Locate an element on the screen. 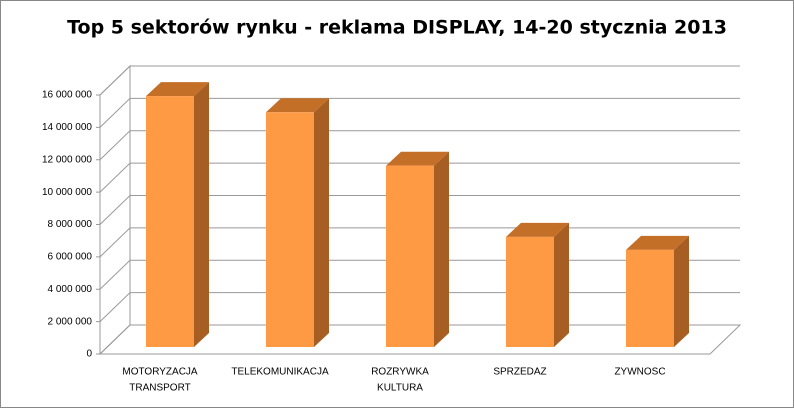  y-tick-label: 6 000 000 is located at coordinates (70, 257).